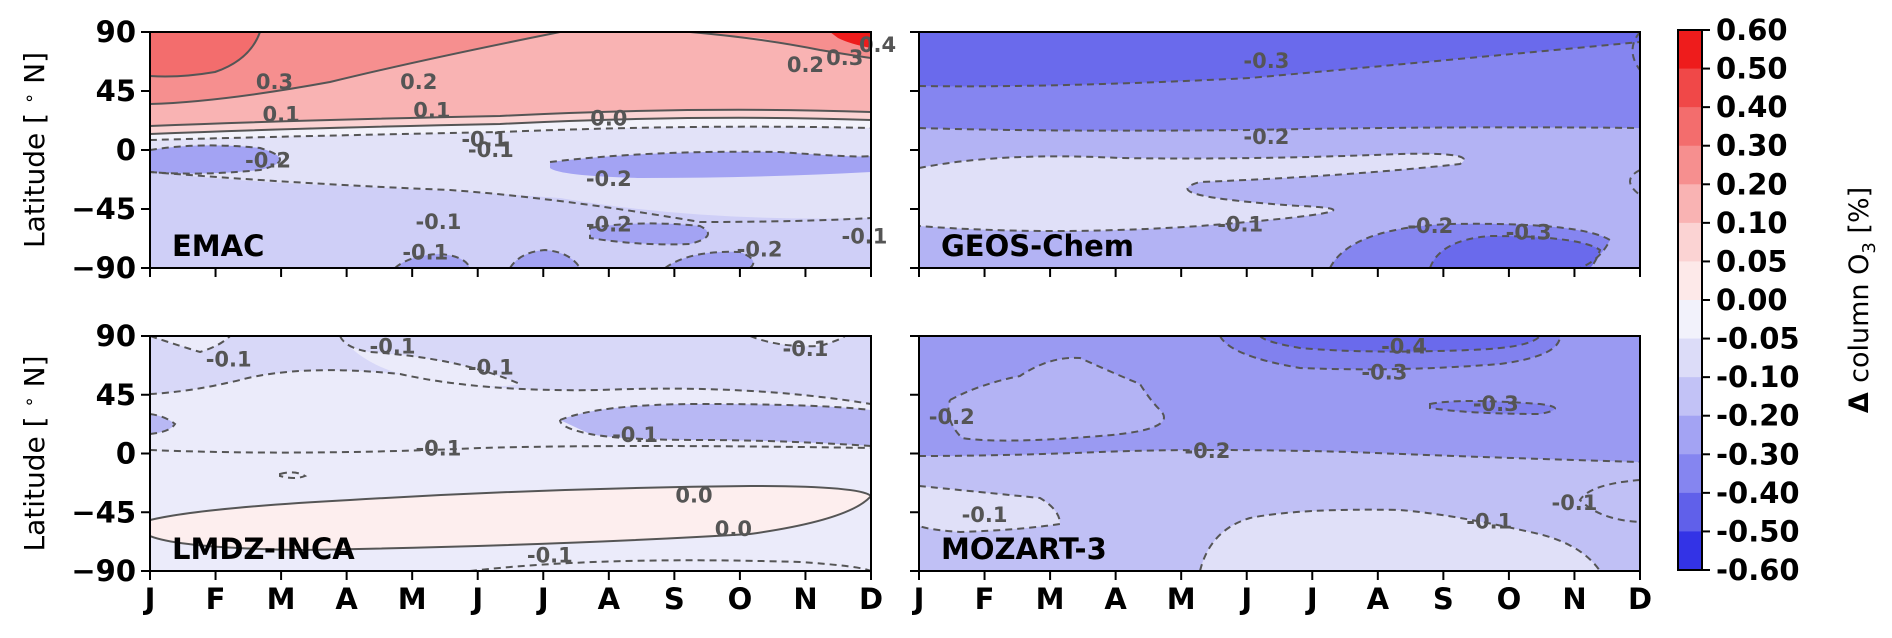 This screenshot has height=638, width=1892. I want to click on panel-name: EMAC, so click(218, 246).